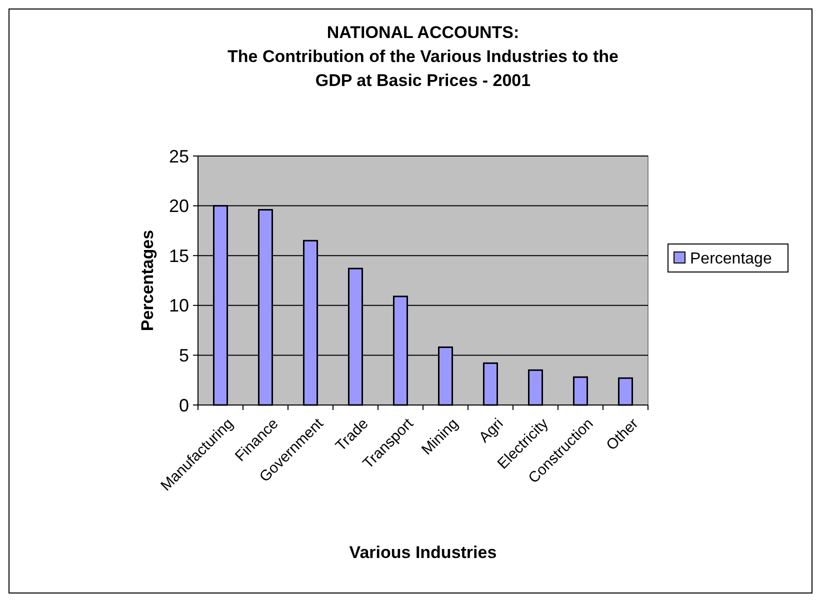 The height and width of the screenshot is (602, 821). What do you see at coordinates (423, 56) in the screenshot?
I see `chart-title: NATIONAL ACCOUNTS: The Contribution of the Various Industries to the GDP at Basic Prices - 2001` at bounding box center [423, 56].